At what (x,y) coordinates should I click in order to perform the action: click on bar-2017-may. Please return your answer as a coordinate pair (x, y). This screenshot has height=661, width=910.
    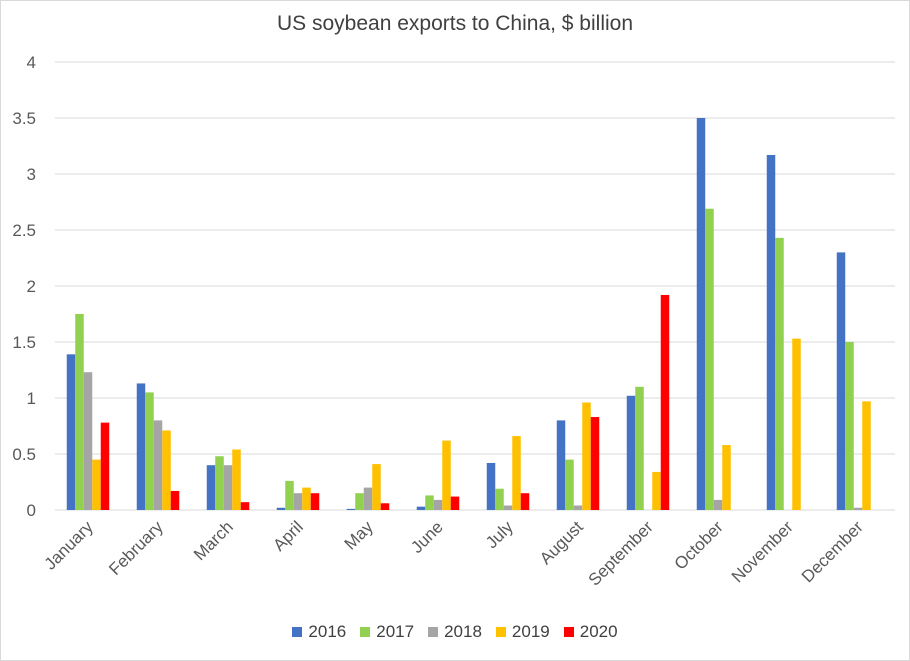
    Looking at the image, I should click on (359, 501).